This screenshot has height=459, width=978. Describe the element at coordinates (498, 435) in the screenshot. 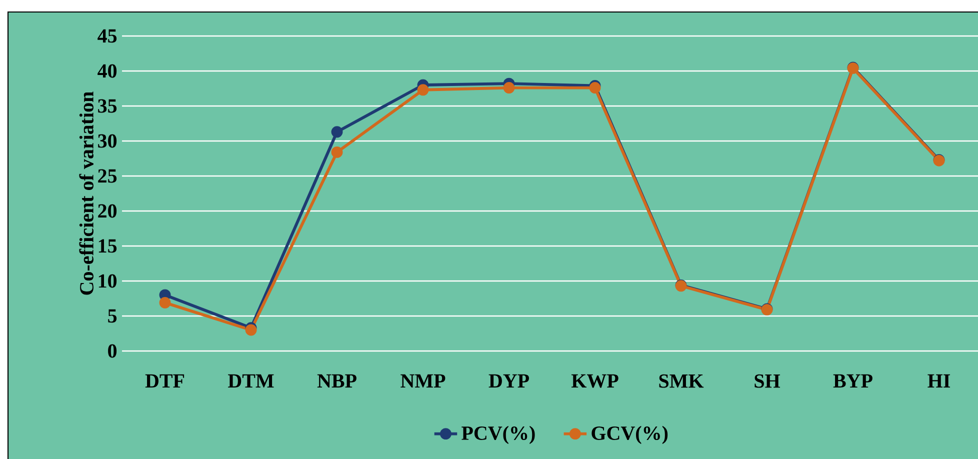

I see `legend-label: PCV(%)` at that location.